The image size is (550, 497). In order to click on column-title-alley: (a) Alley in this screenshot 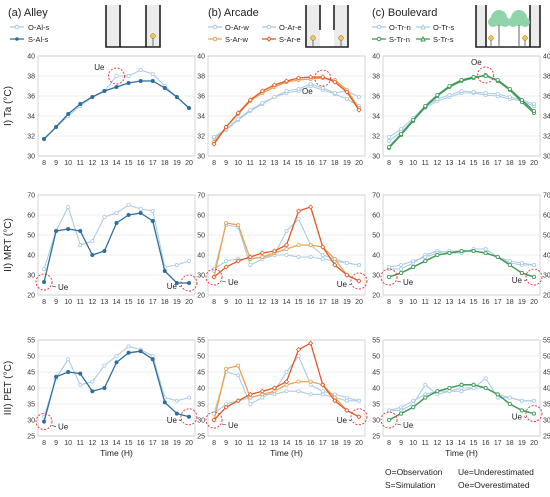, I will do `click(28, 13)`.